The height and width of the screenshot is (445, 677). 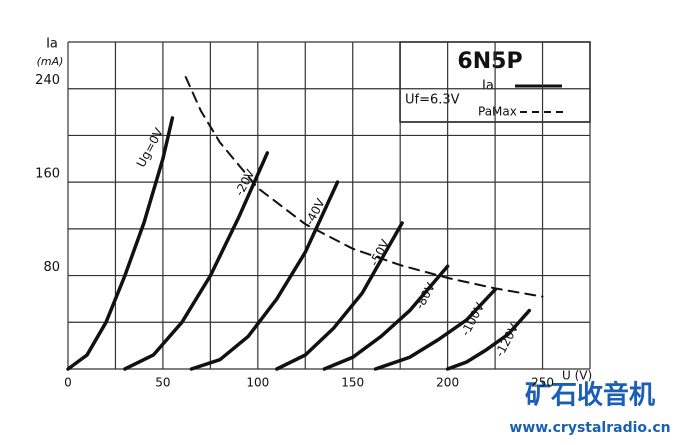 I want to click on chart-title: 6N5P, so click(x=489, y=61).